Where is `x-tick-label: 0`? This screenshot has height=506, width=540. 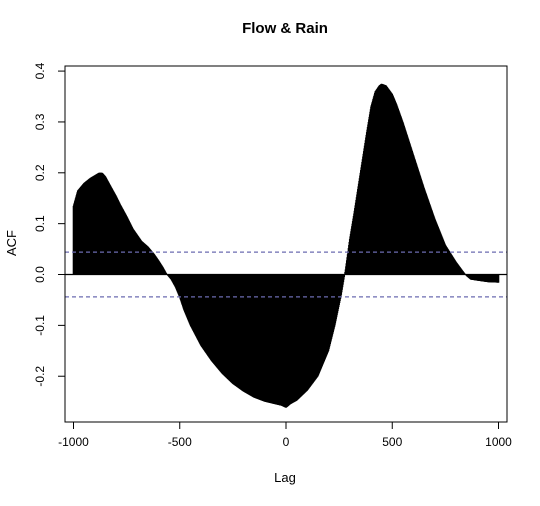
x-tick-label: 0 is located at coordinates (286, 442).